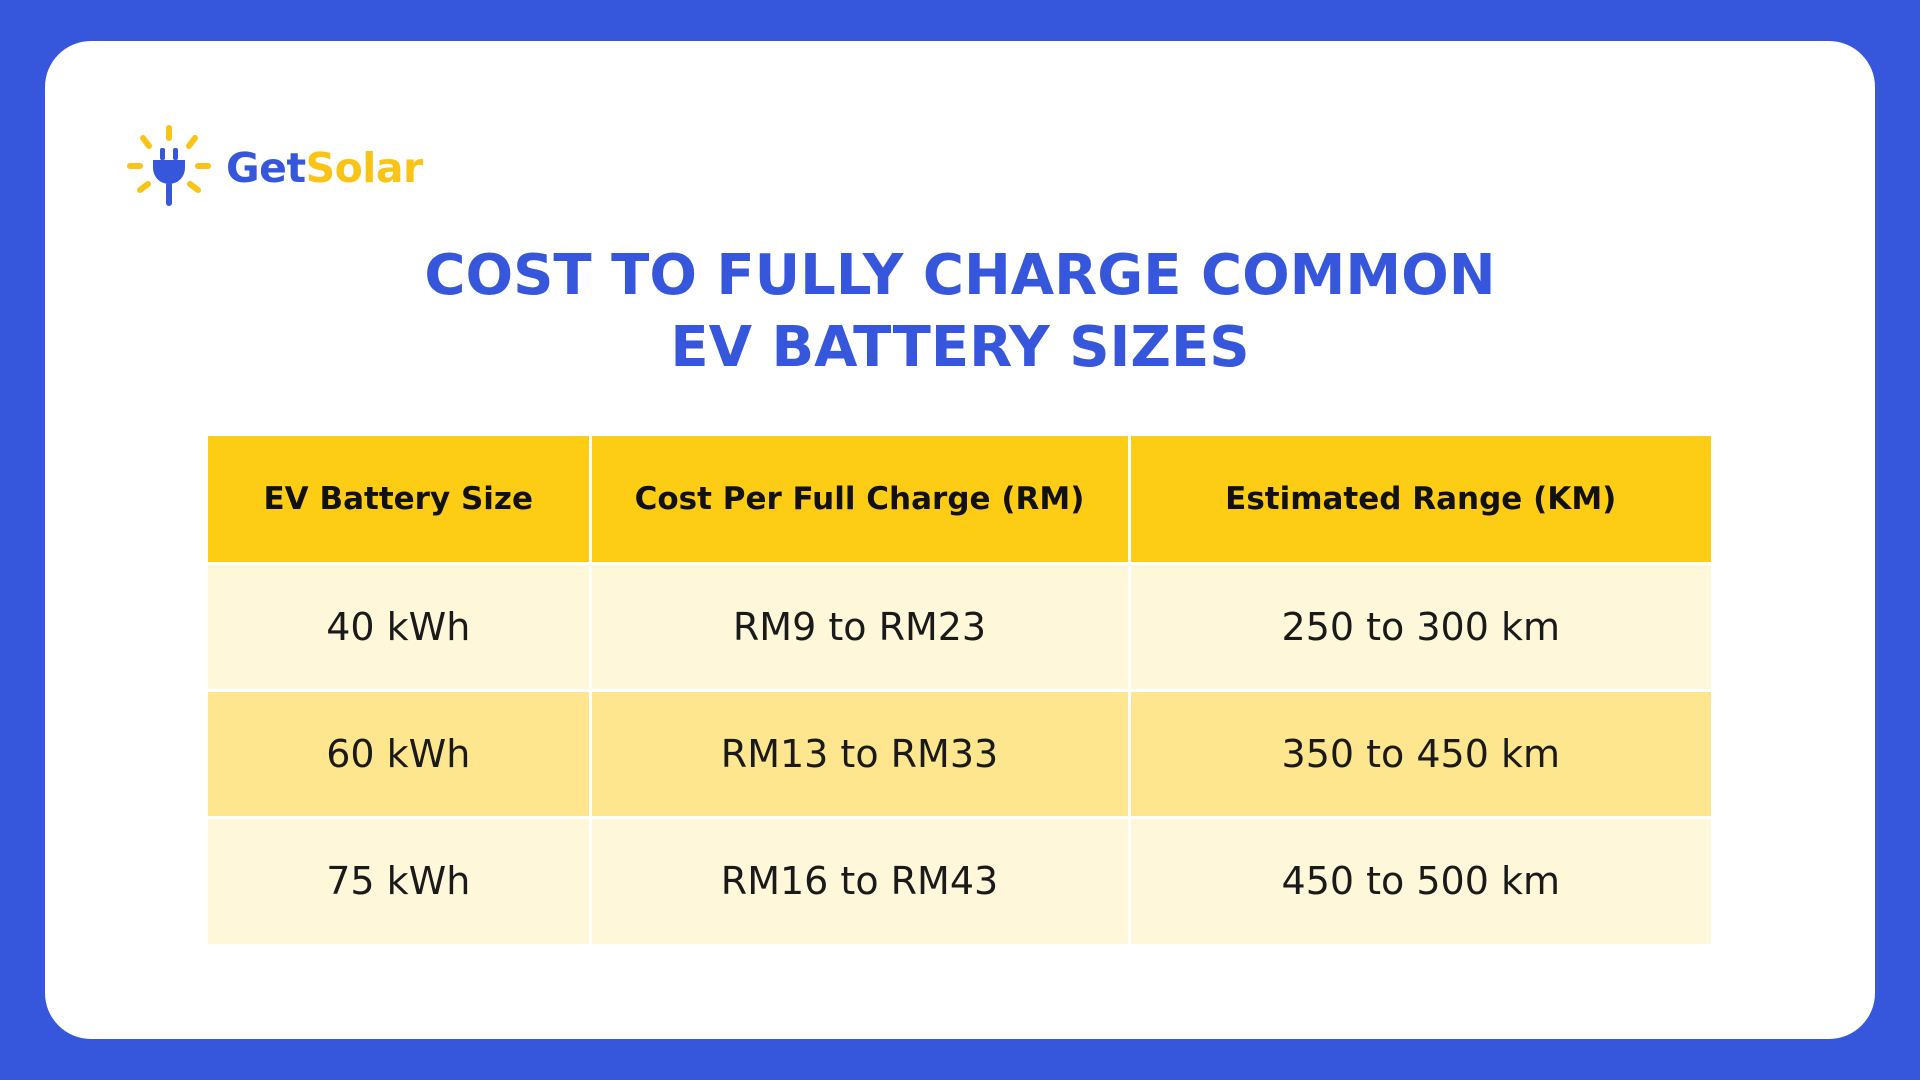 The image size is (1920, 1080). Describe the element at coordinates (859, 880) in the screenshot. I see `cell-cost: RM16 to RM43` at that location.